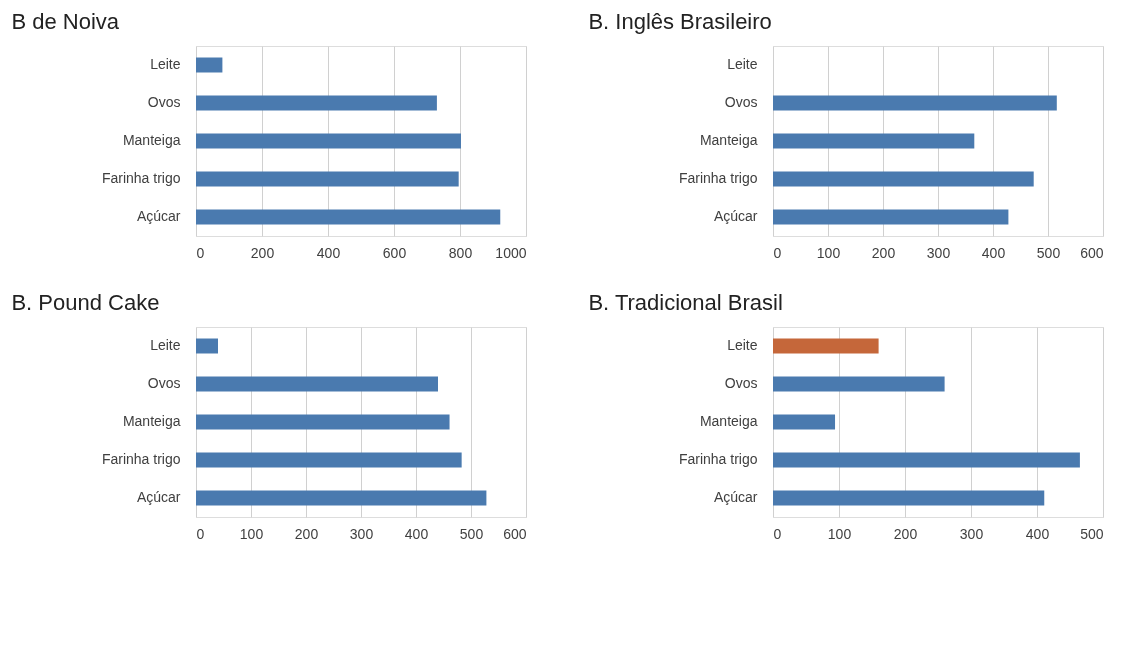  I want to click on chart-title: B de Noiva, so click(65, 21).